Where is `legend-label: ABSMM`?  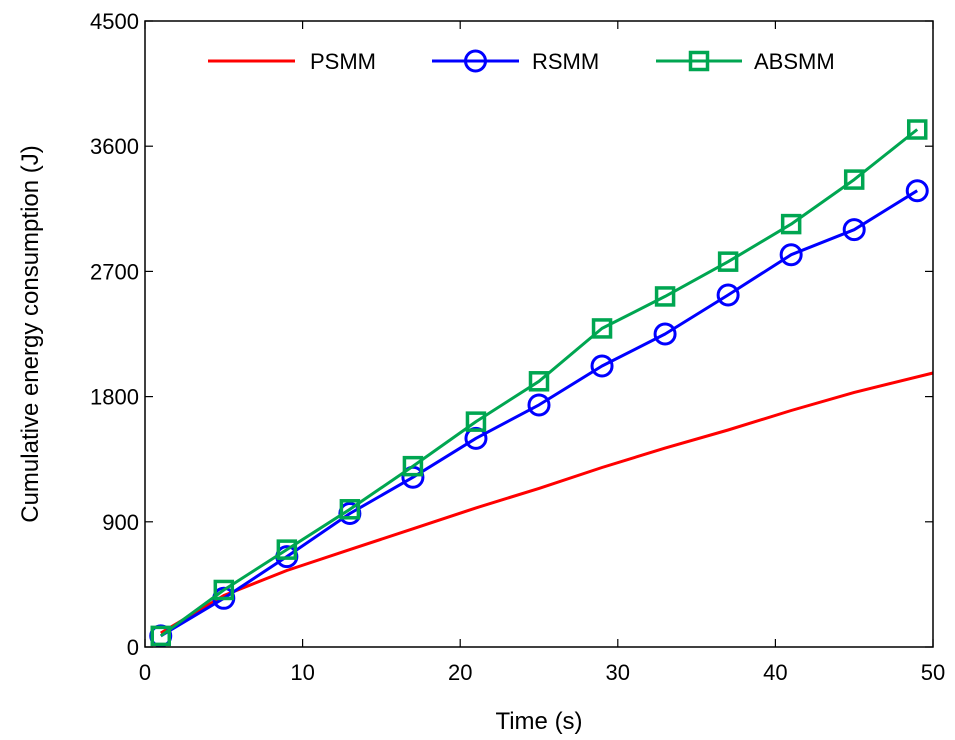 legend-label: ABSMM is located at coordinates (794, 61).